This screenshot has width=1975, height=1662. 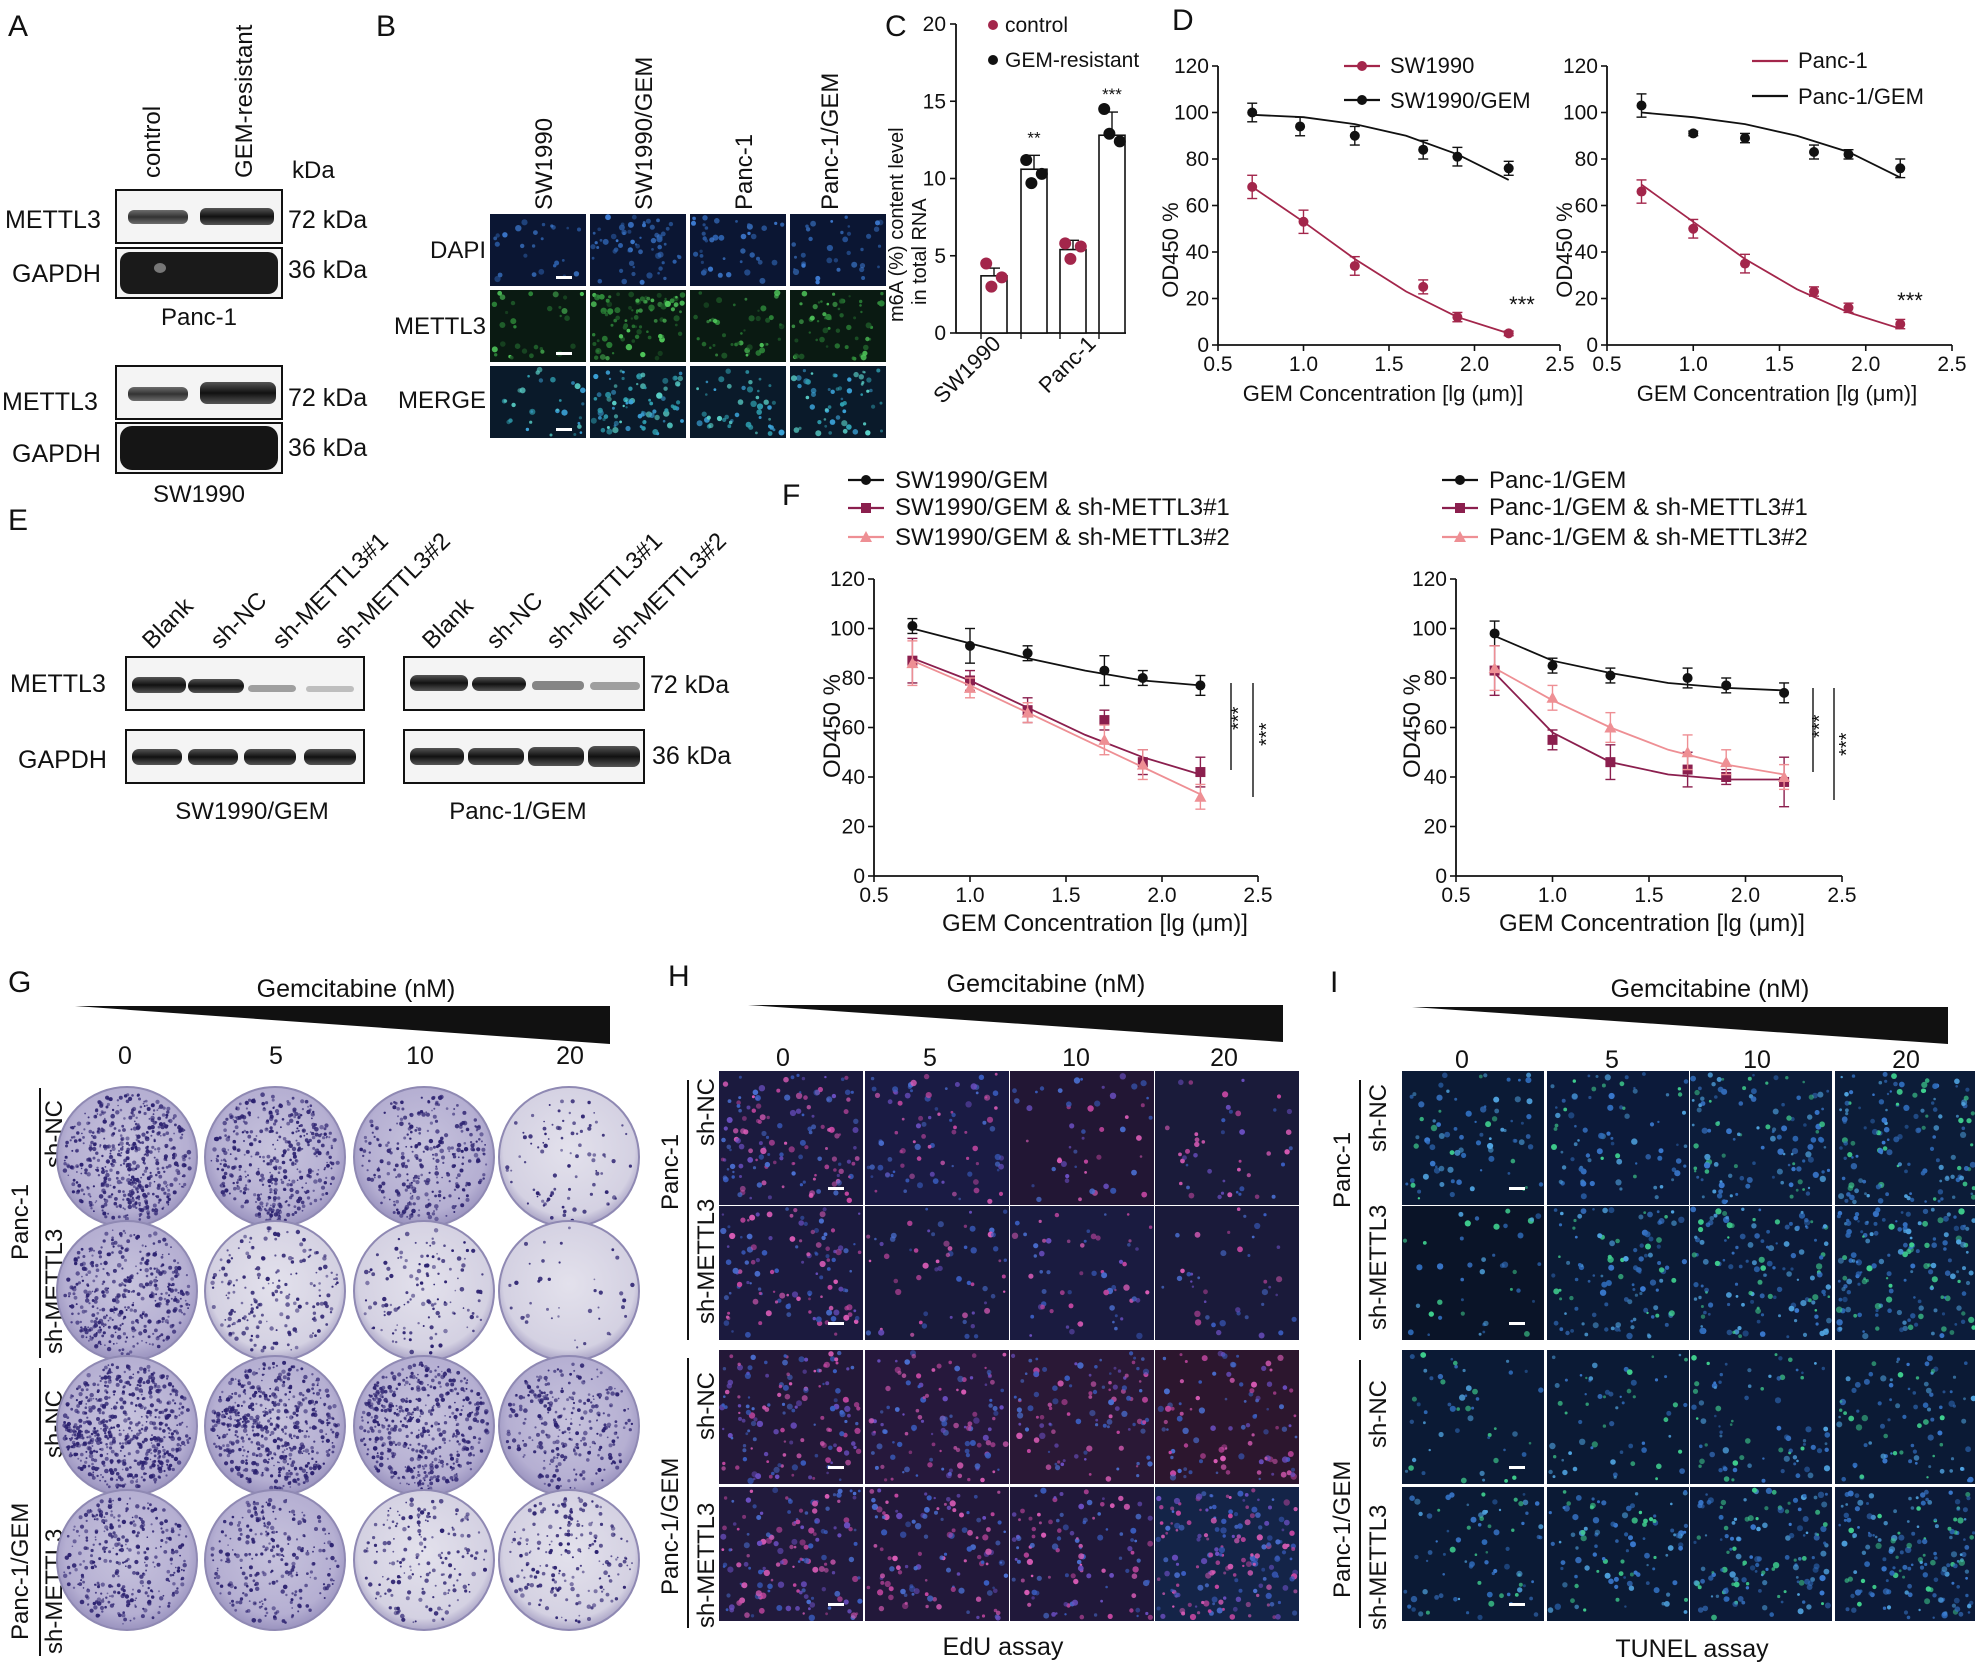 I want to click on data-point-triangle, so click(x=912, y=663).